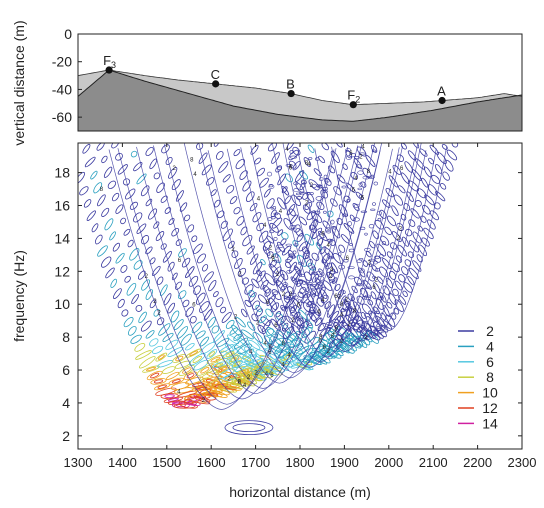 Image resolution: width=544 pixels, height=508 pixels. What do you see at coordinates (353, 96) in the screenshot?
I see `station-label: F2` at bounding box center [353, 96].